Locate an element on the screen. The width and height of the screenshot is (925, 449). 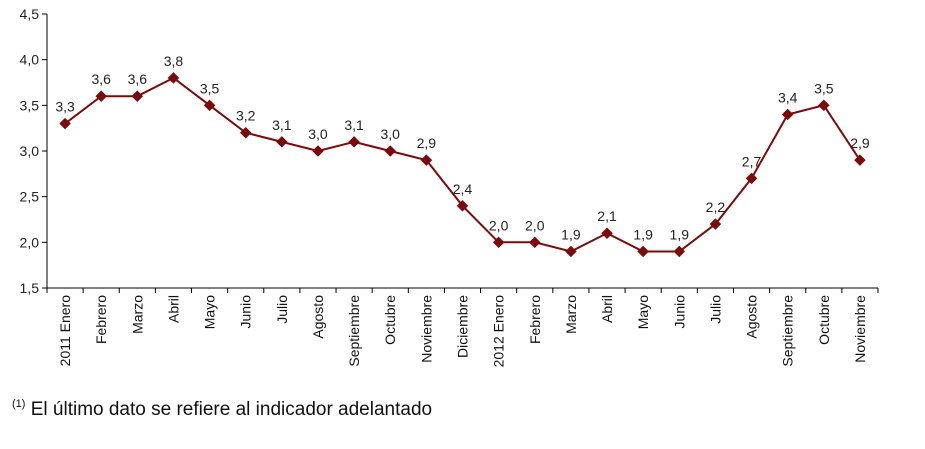
x-tick-label: 2012 Enero is located at coordinates (499, 331).